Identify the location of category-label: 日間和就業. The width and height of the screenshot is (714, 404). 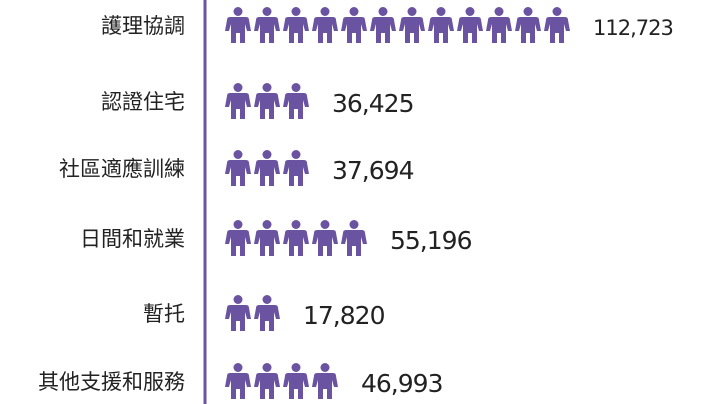
(132, 239).